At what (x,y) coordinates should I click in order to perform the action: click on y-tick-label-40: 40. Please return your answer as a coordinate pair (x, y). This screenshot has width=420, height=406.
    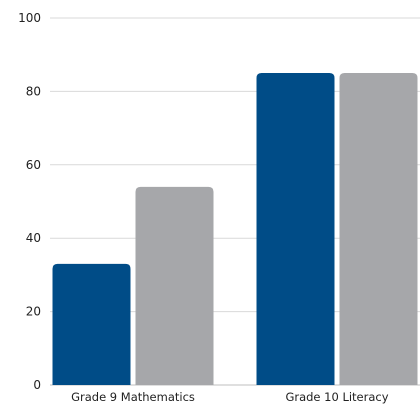
    Looking at the image, I should click on (33, 238).